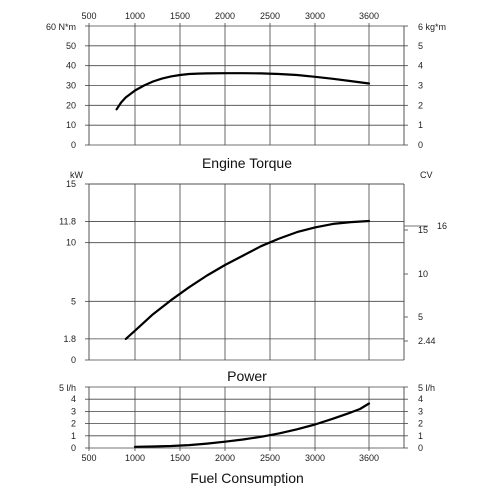  I want to click on power-left-tick-label-1.8: 1.8, so click(69, 339).